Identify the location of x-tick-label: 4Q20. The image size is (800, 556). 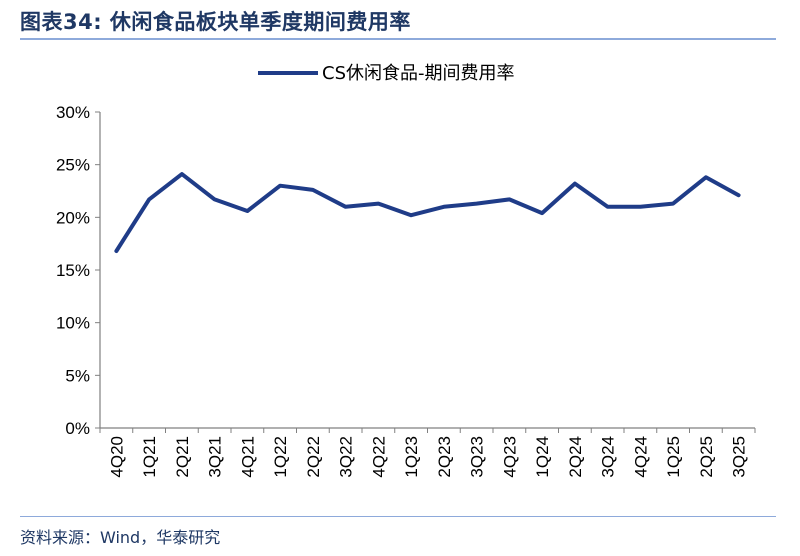
(116, 457).